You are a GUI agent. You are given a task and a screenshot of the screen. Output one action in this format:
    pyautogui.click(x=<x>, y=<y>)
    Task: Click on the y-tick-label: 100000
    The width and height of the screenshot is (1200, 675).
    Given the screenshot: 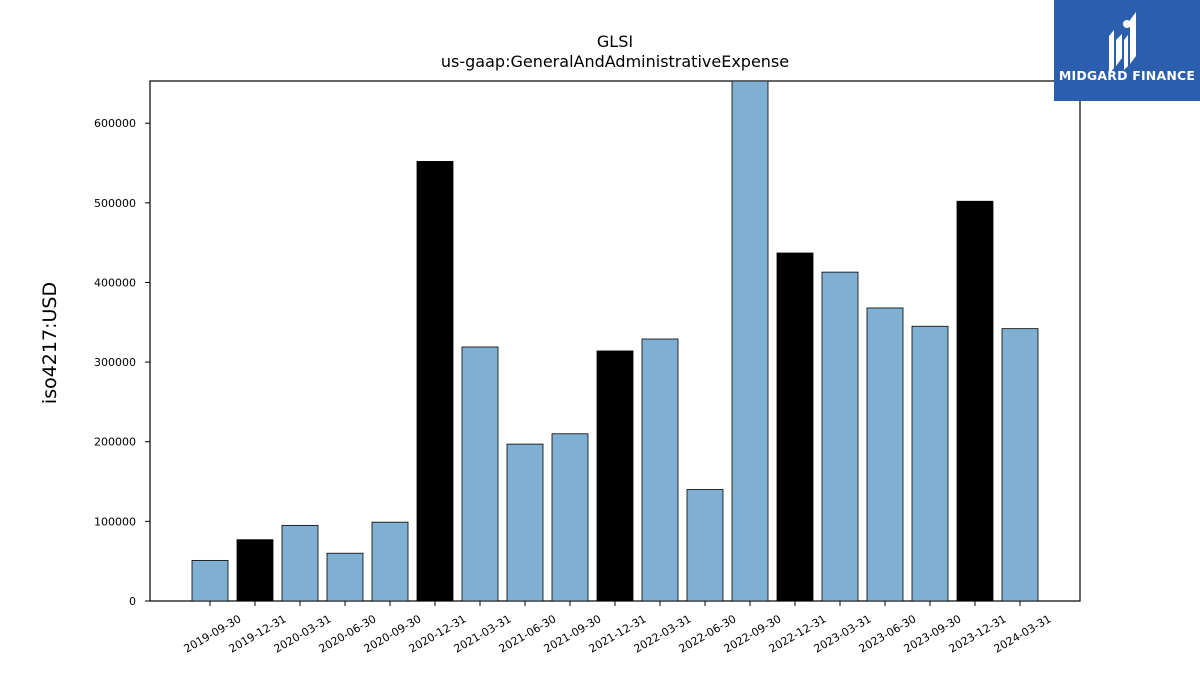 What is the action you would take?
    pyautogui.click(x=115, y=521)
    